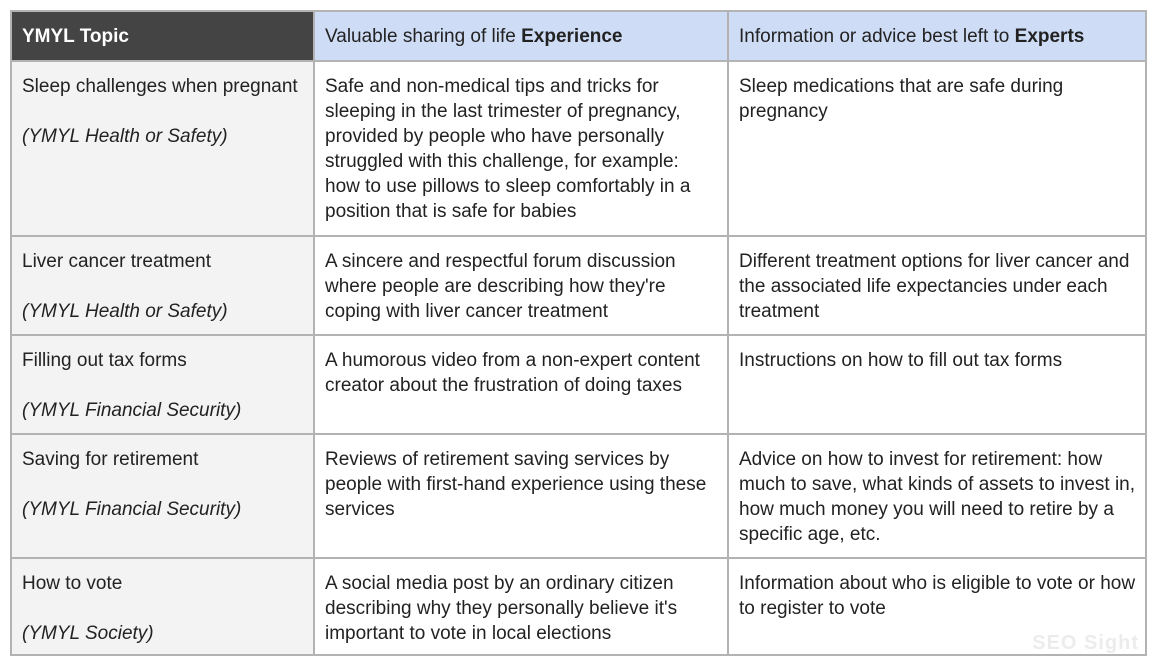  Describe the element at coordinates (877, 36) in the screenshot. I see `header-experts-prefix: Information or advice best left to` at that location.